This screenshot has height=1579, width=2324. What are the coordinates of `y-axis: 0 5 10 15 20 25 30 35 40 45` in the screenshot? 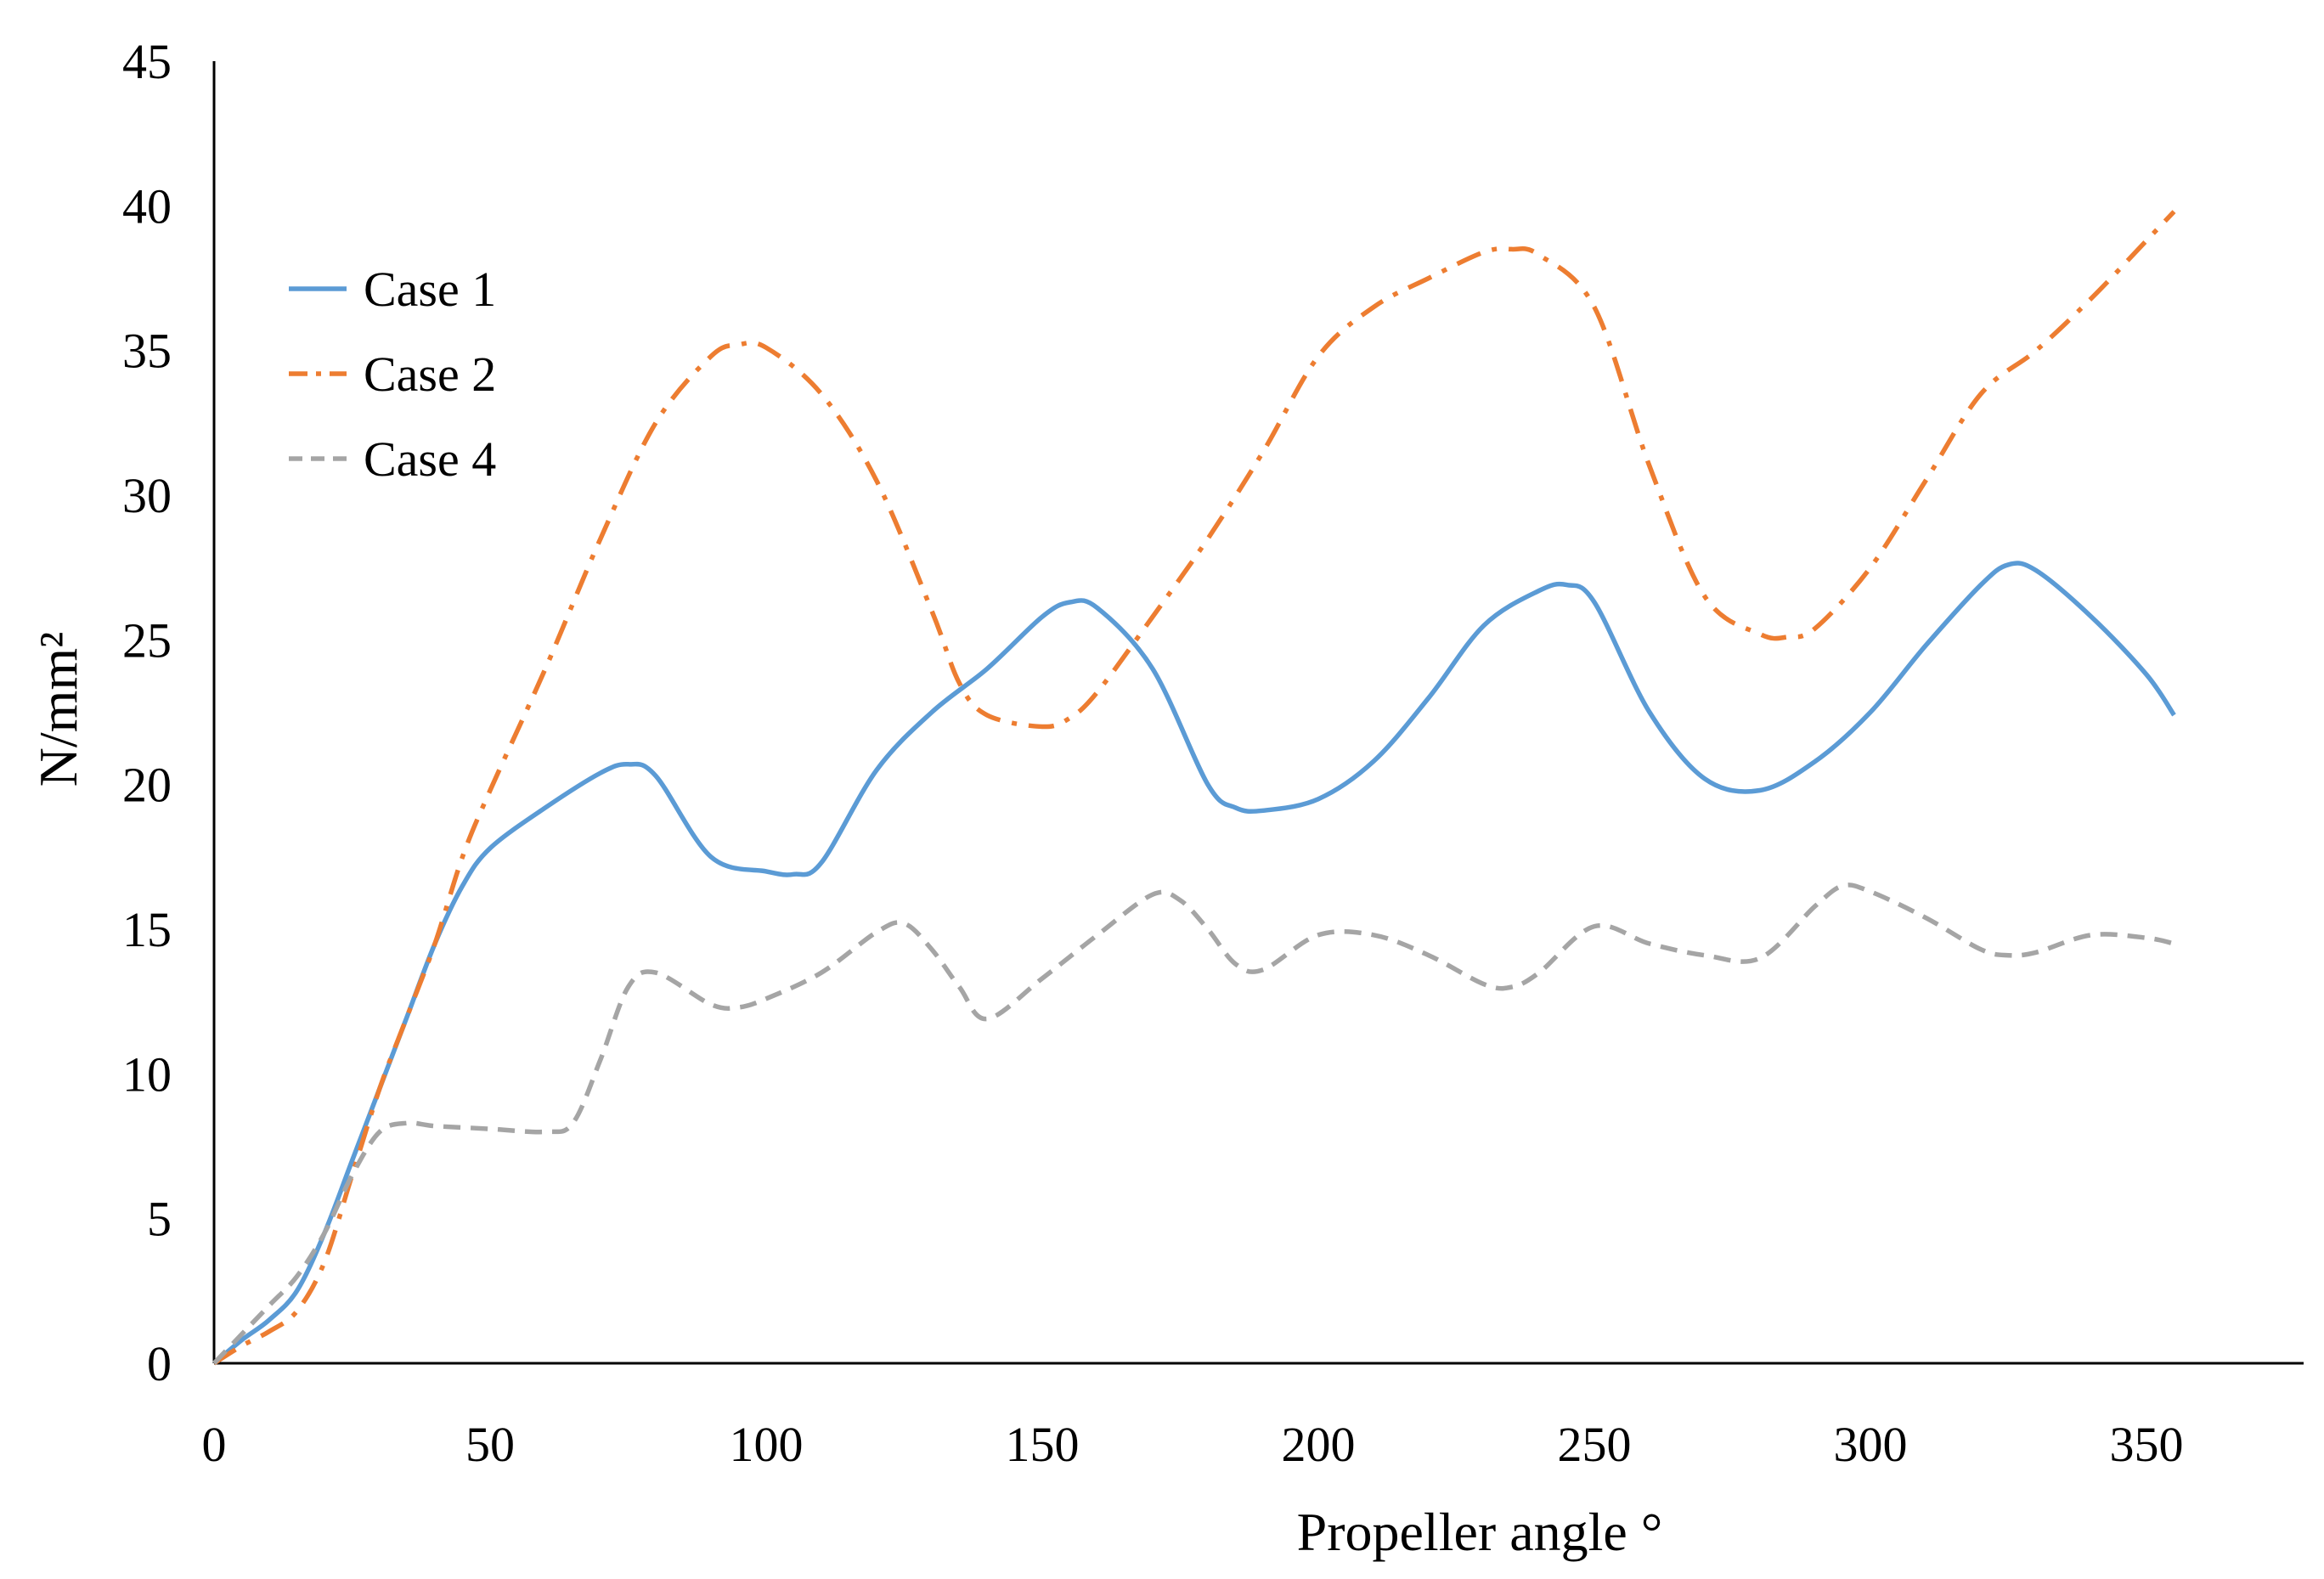 It's located at (169, 712).